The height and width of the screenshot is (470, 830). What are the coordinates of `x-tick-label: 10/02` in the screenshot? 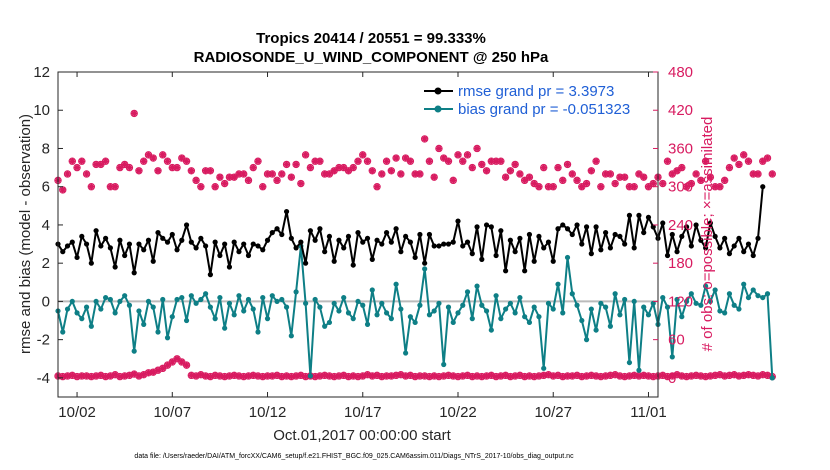 It's located at (77, 412).